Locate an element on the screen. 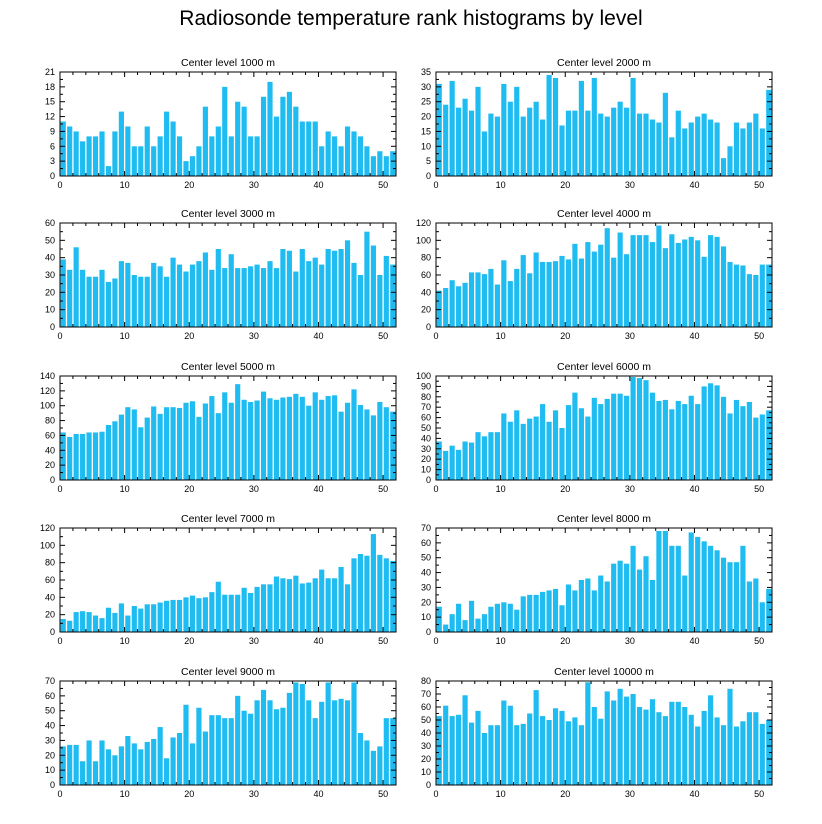  panel-9-xtick-label: 0 is located at coordinates (59, 794).